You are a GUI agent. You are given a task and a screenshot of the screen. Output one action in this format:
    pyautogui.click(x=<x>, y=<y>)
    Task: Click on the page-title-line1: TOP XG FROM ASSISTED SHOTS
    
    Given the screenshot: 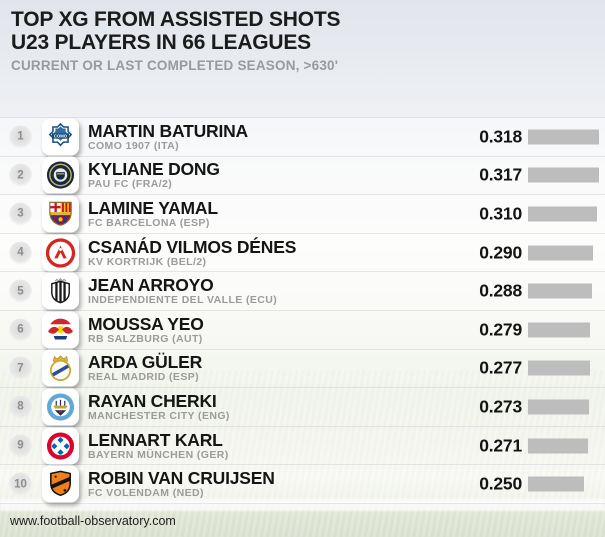 What is the action you would take?
    pyautogui.click(x=176, y=19)
    